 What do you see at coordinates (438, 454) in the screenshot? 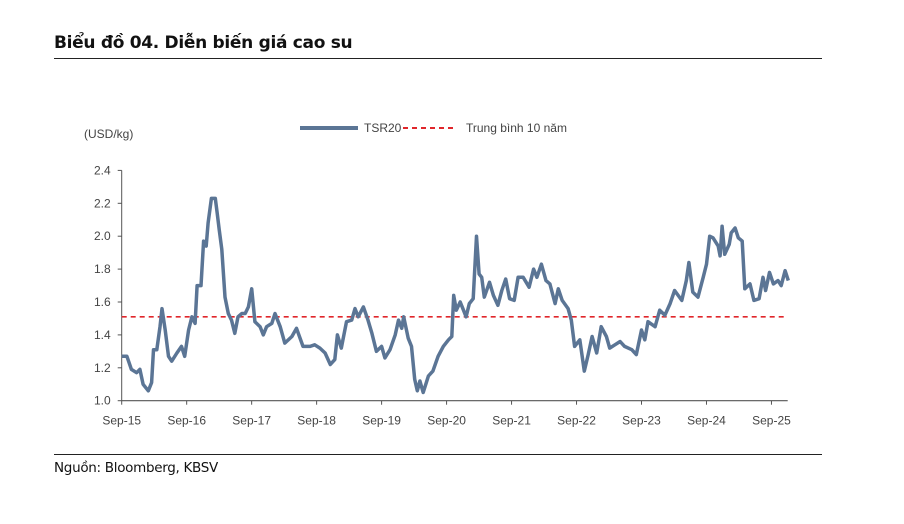
I see `source-divider` at bounding box center [438, 454].